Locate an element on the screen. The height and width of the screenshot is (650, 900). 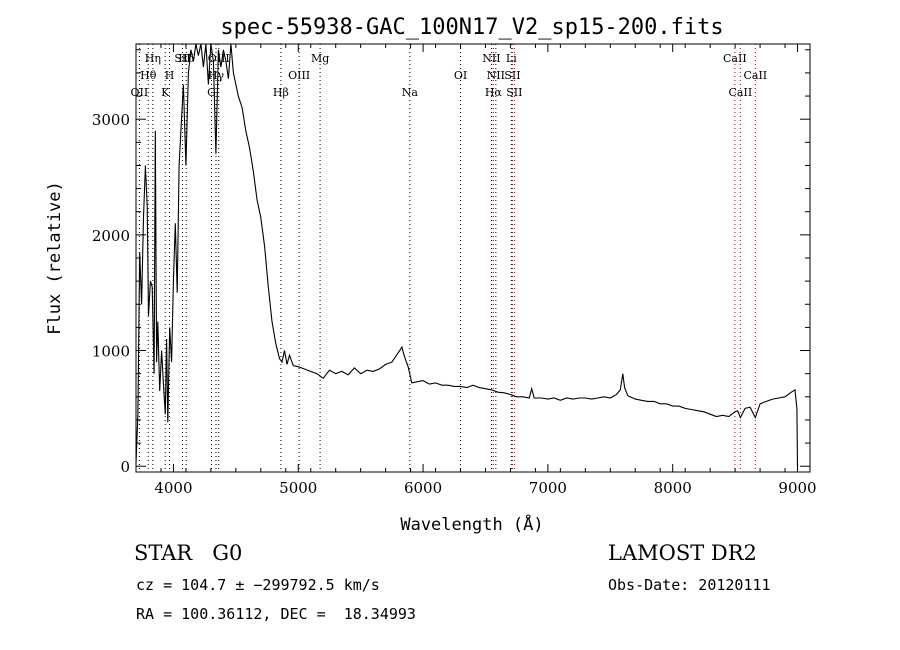
line-marker-label: Hγ is located at coordinates (216, 75).